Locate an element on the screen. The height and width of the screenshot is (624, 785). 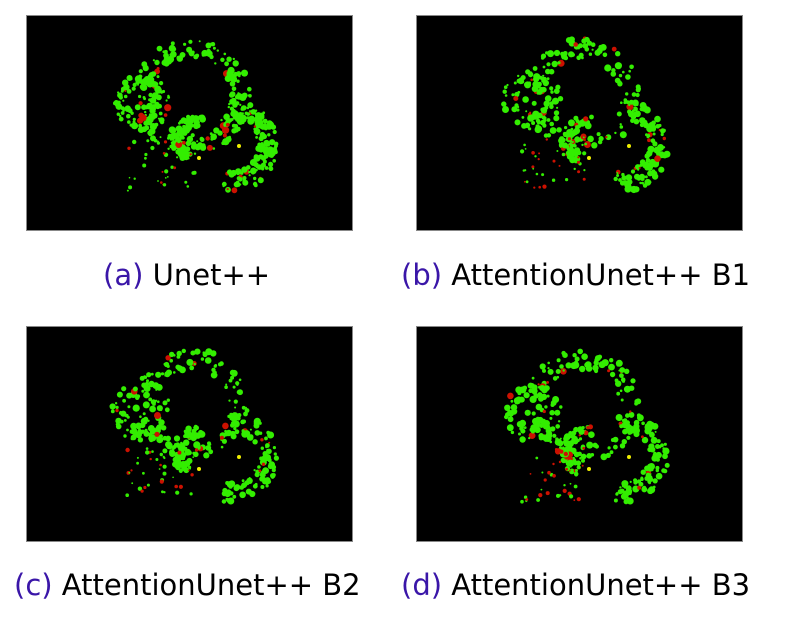
segmentation-overlay is located at coordinates (587, 426).